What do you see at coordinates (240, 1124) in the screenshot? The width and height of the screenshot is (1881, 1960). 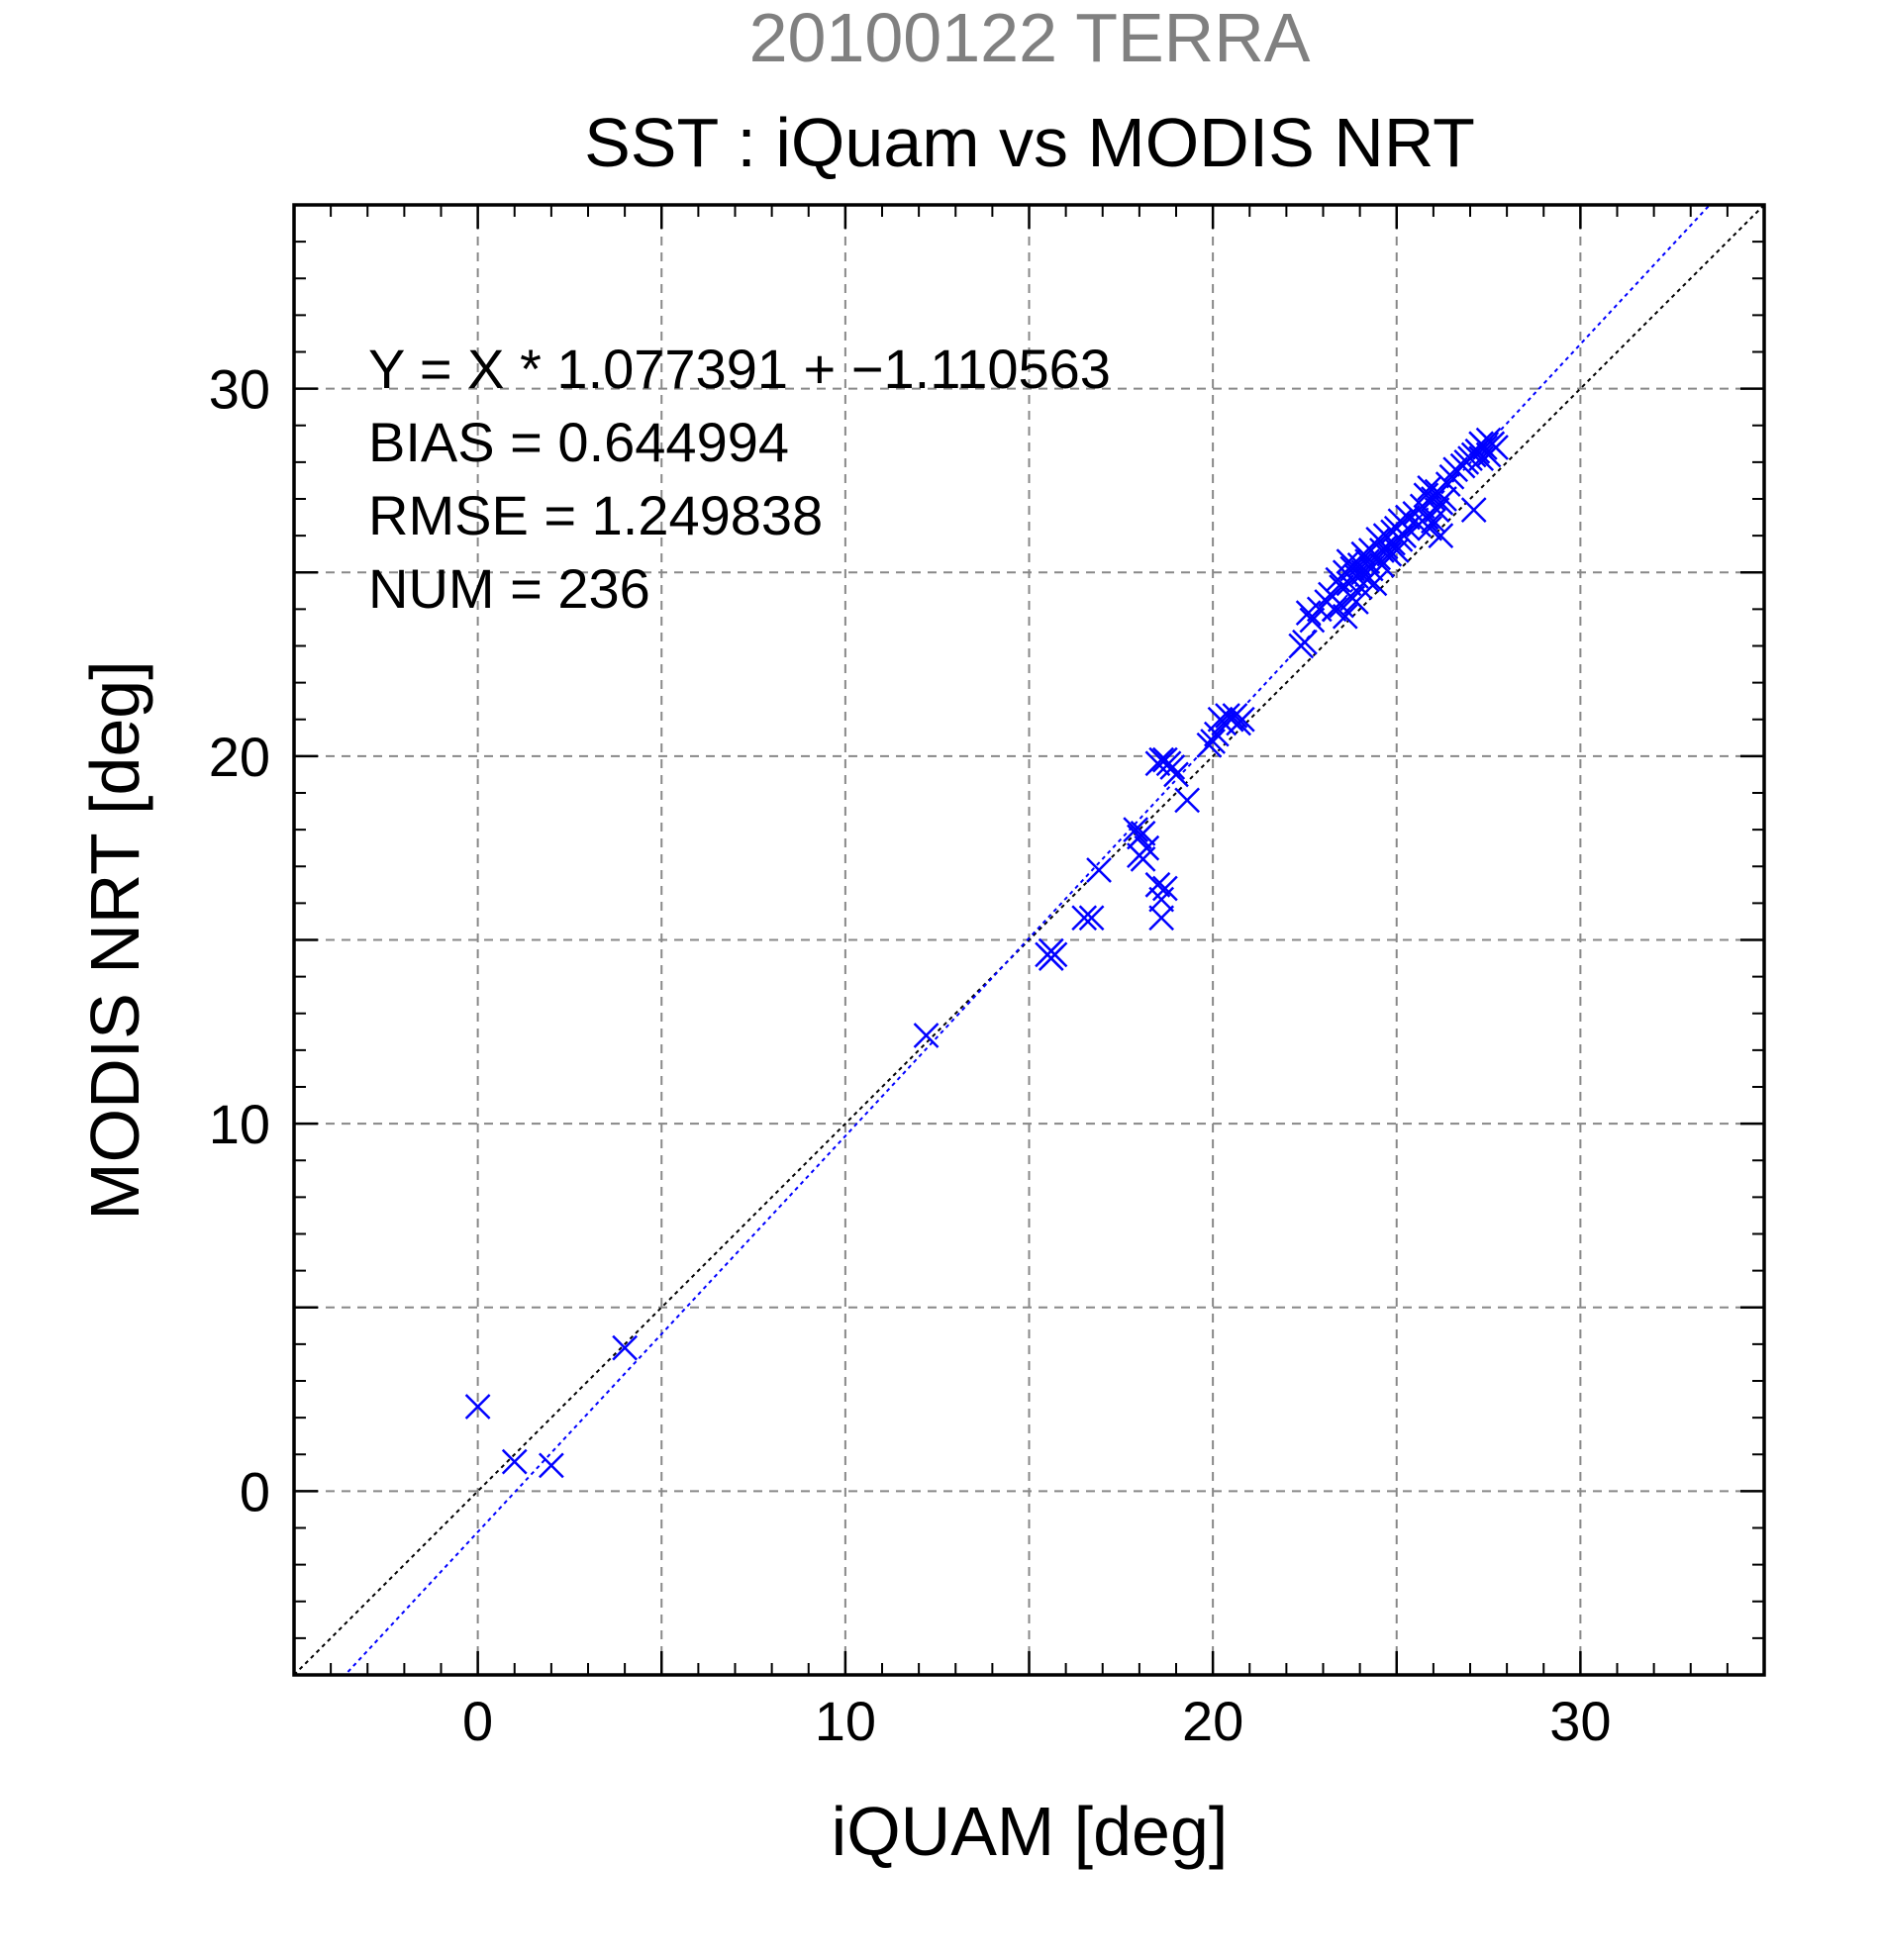 I see `y-tick-label: 10` at bounding box center [240, 1124].